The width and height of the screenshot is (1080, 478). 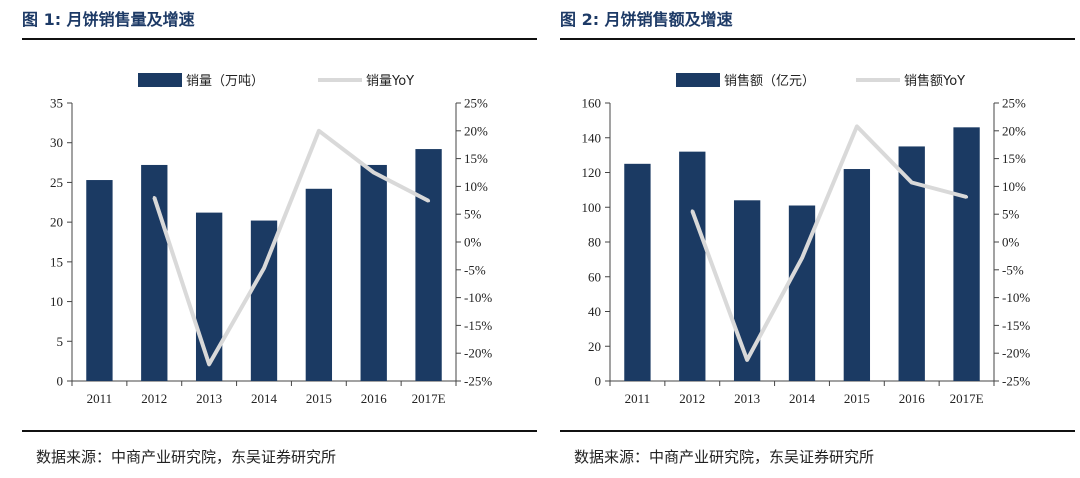 What do you see at coordinates (594, 276) in the screenshot?
I see `y-left-tick-label: 60` at bounding box center [594, 276].